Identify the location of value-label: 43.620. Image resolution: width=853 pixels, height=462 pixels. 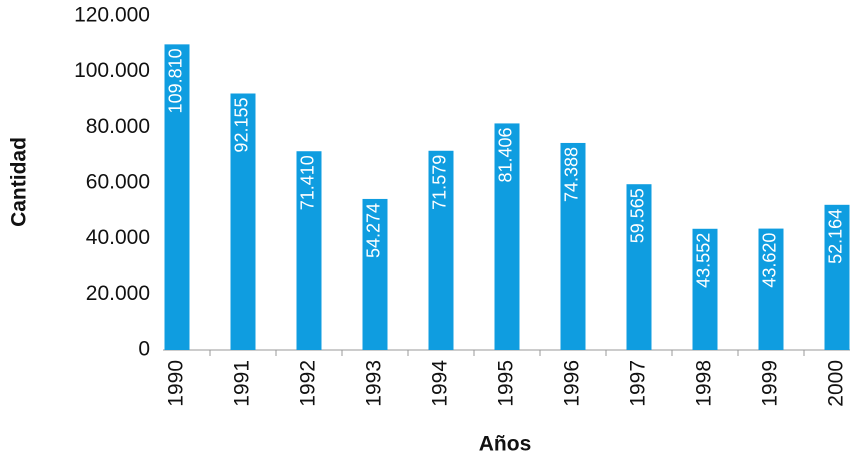
(770, 260).